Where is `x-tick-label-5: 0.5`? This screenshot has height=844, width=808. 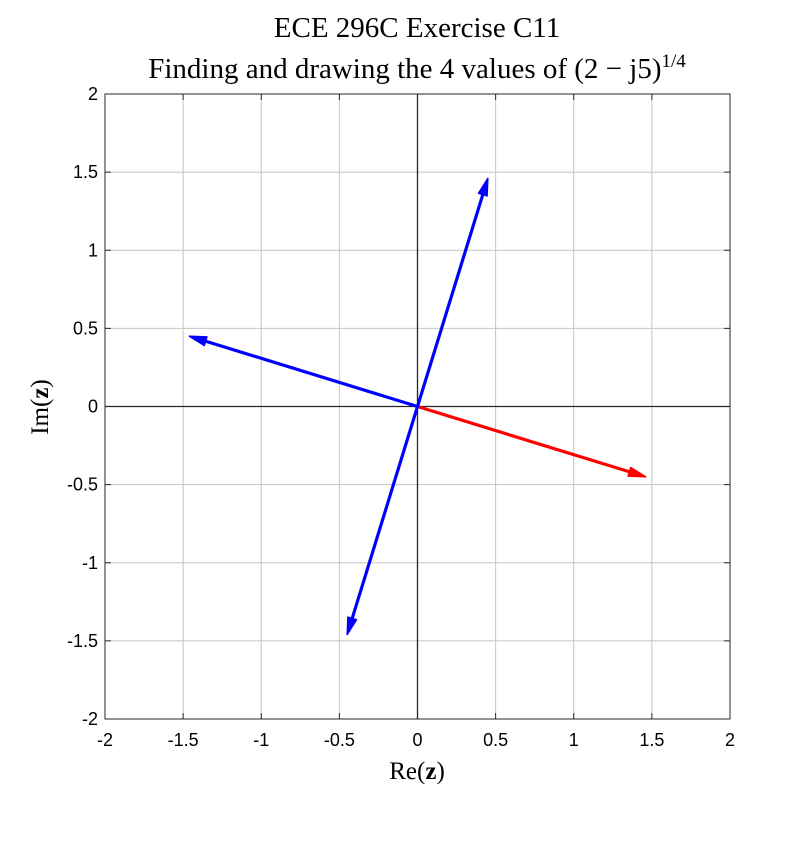
x-tick-label-5: 0.5 is located at coordinates (495, 740).